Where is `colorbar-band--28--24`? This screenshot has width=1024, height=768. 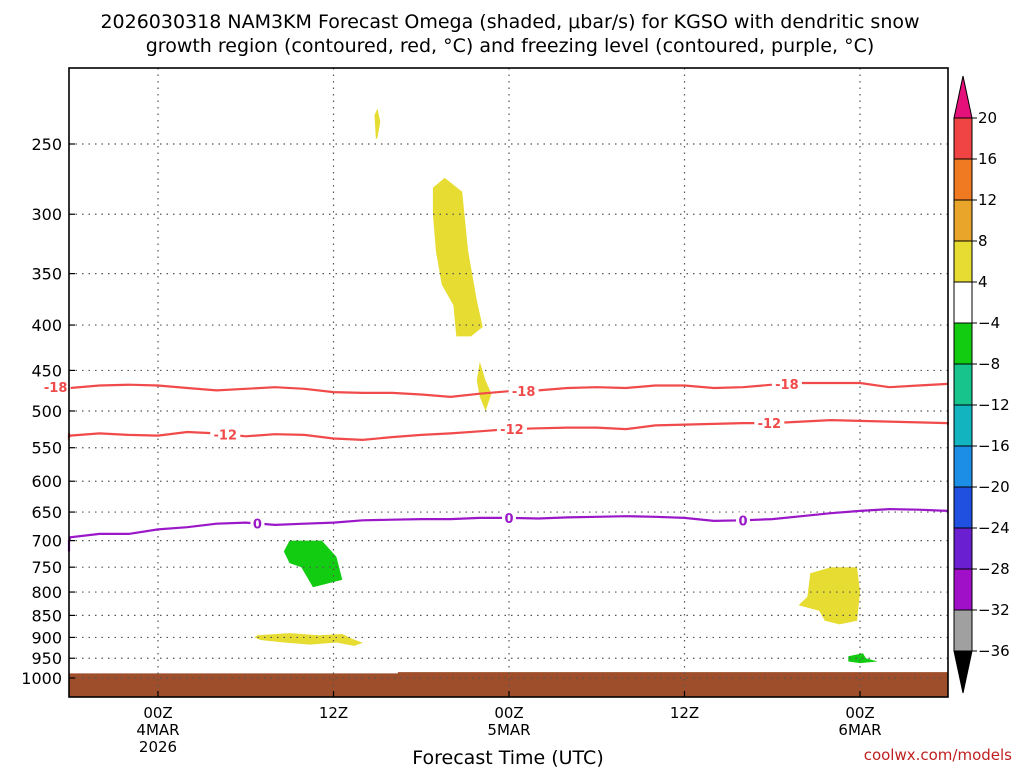
colorbar-band--28--24 is located at coordinates (963, 548).